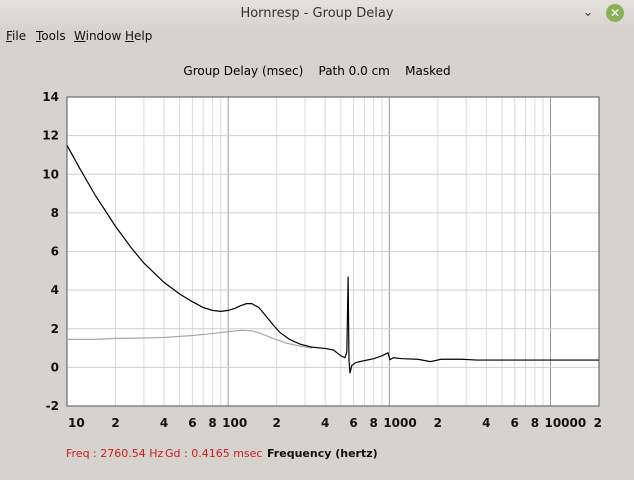 This screenshot has height=480, width=634. Describe the element at coordinates (50, 97) in the screenshot. I see `y-tick-label: 14` at that location.